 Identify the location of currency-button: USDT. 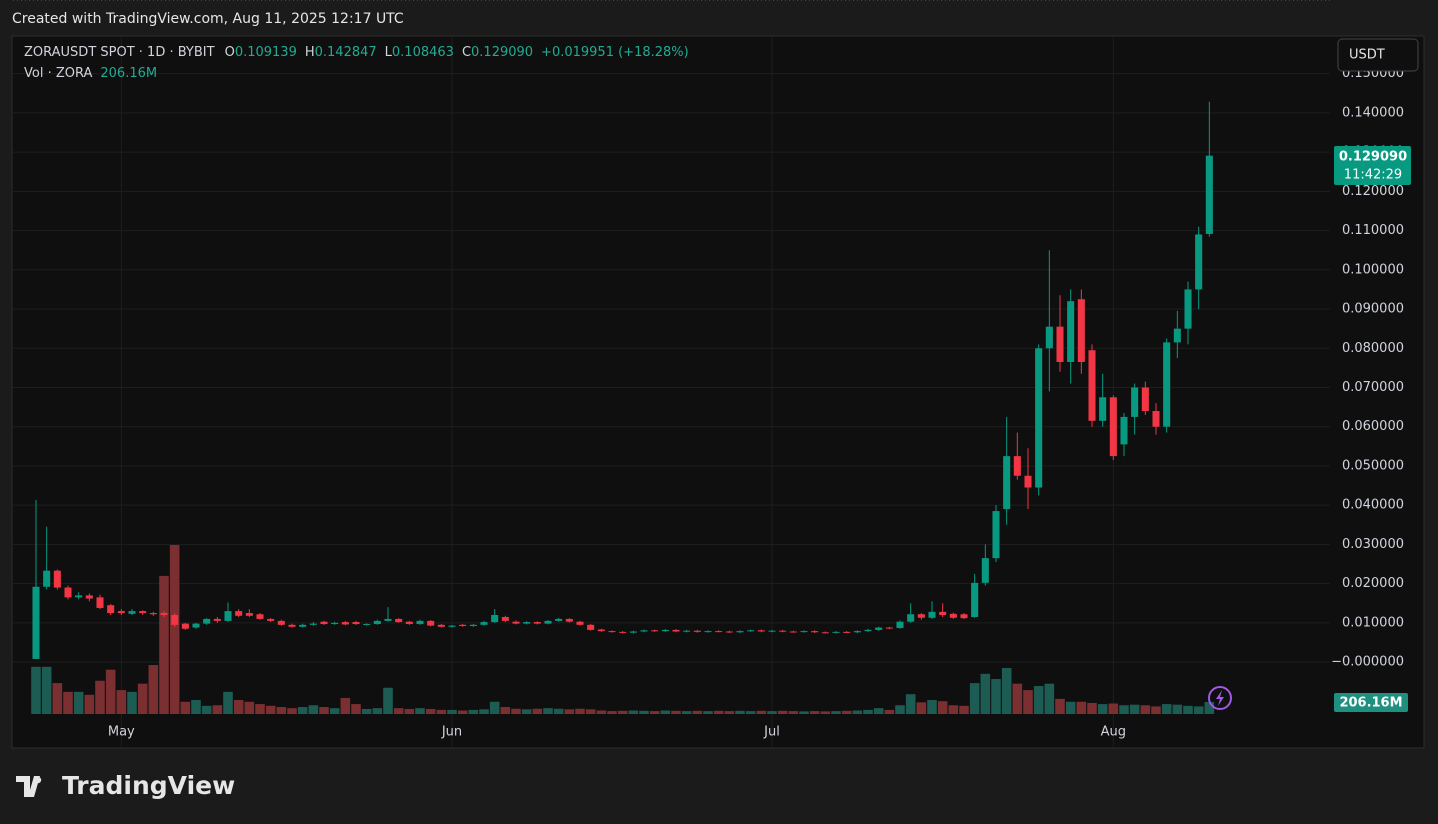
(1378, 55).